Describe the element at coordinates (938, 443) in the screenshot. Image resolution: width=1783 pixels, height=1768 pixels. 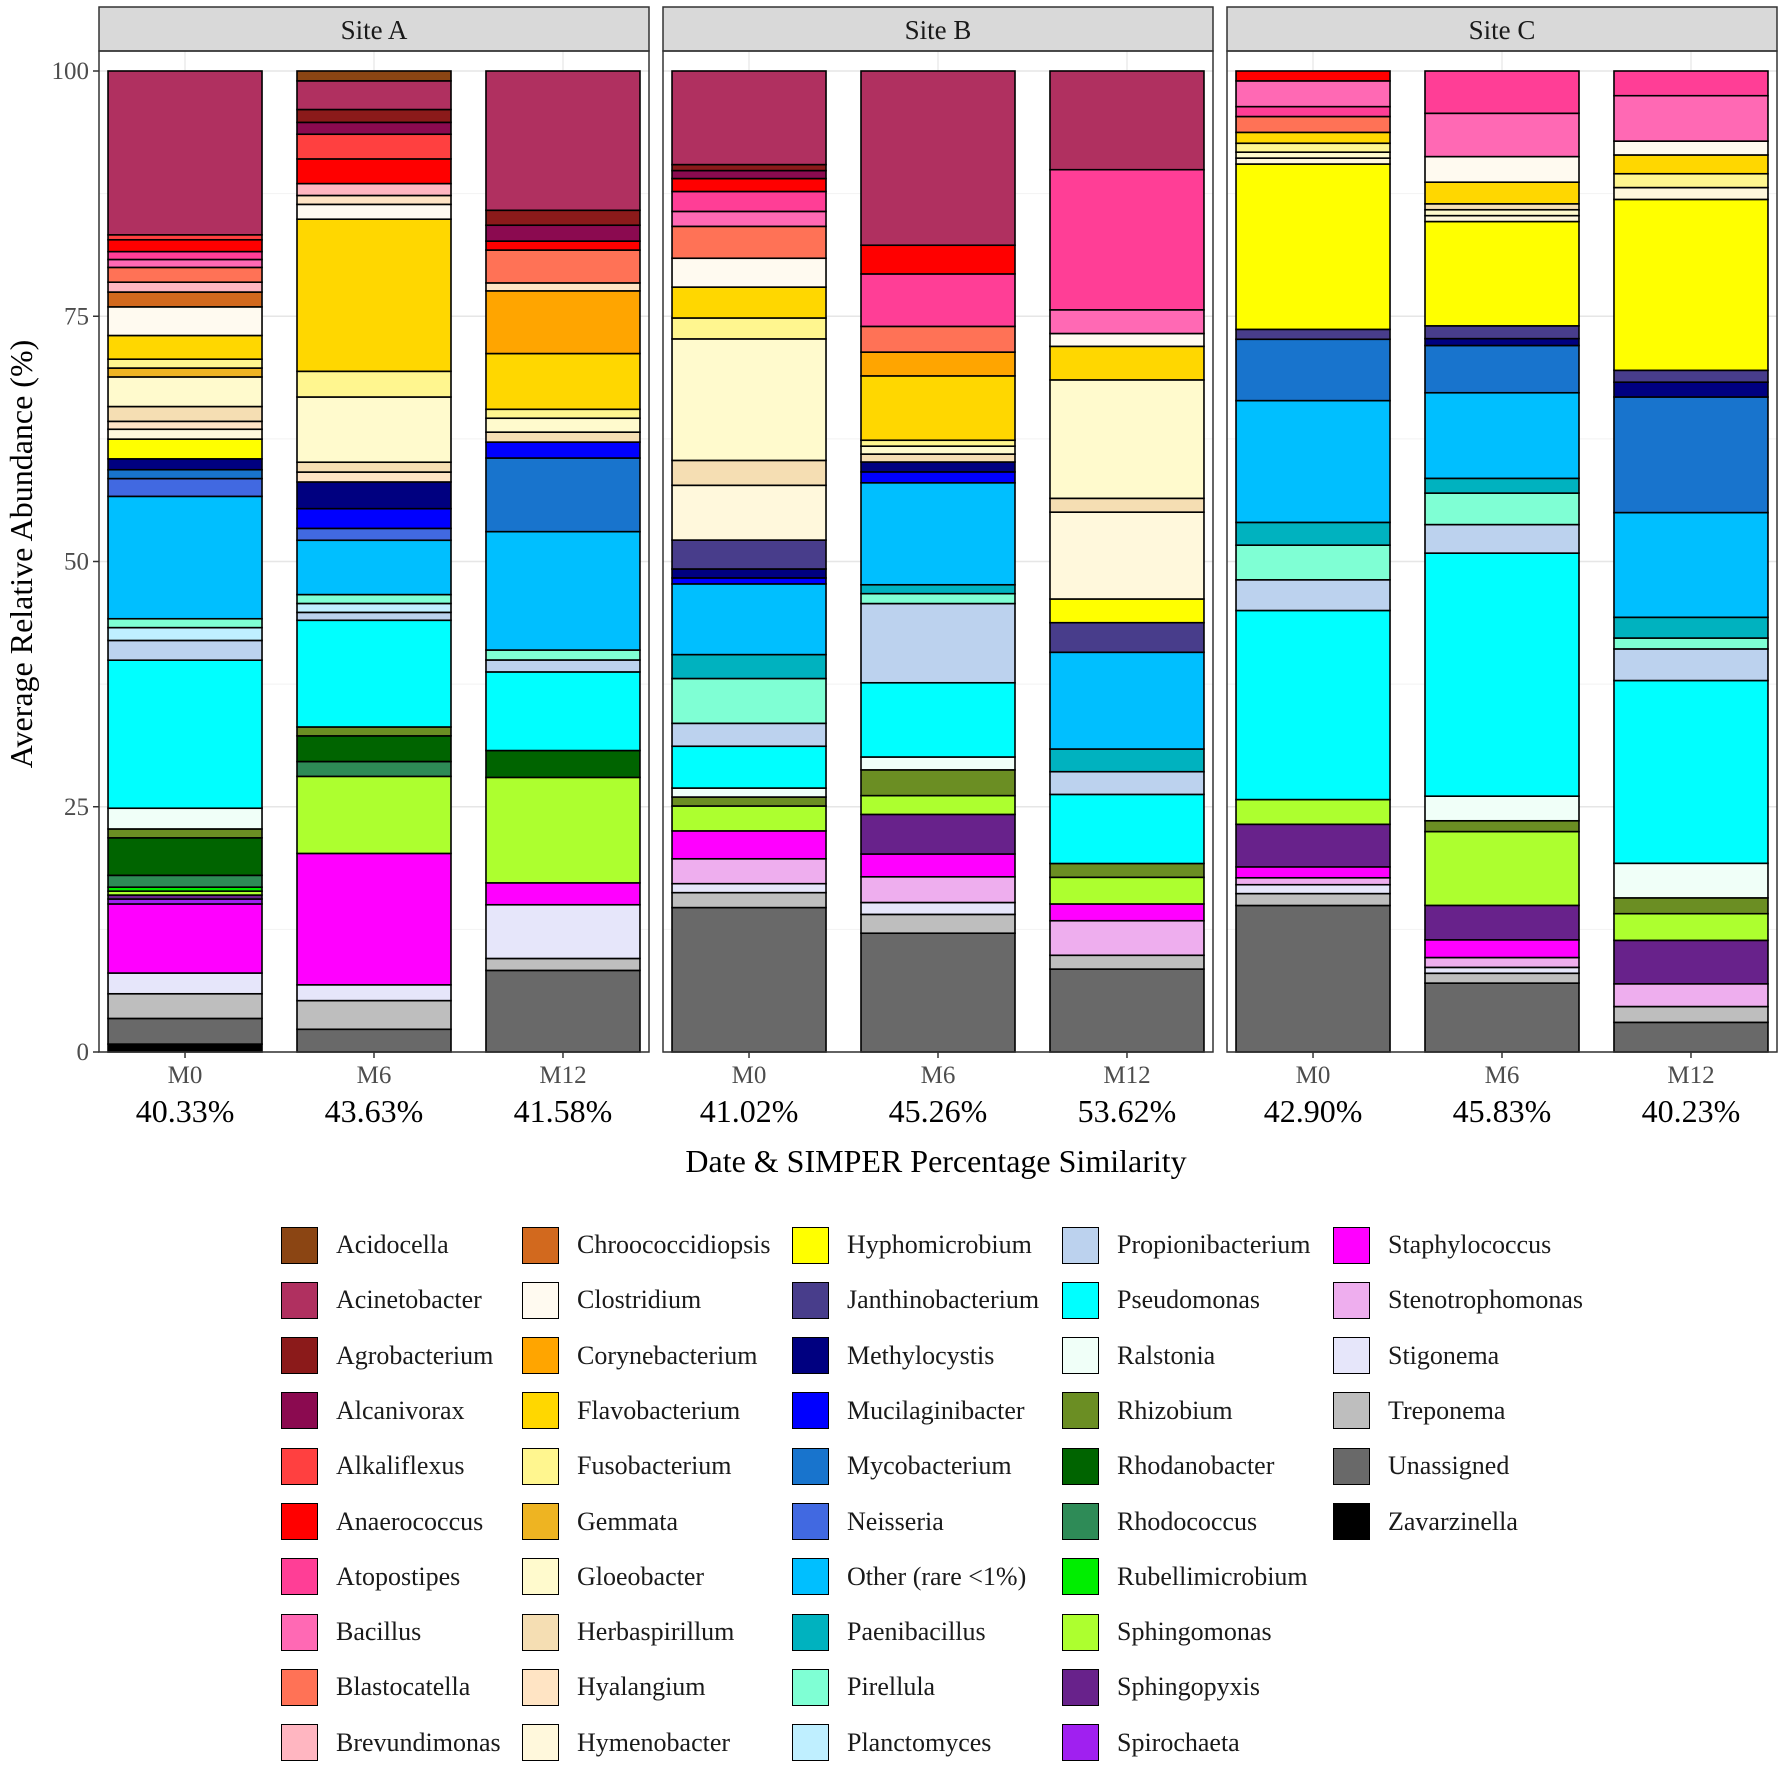
I see `bar-segment: Fusobacterium: 0.6` at that location.